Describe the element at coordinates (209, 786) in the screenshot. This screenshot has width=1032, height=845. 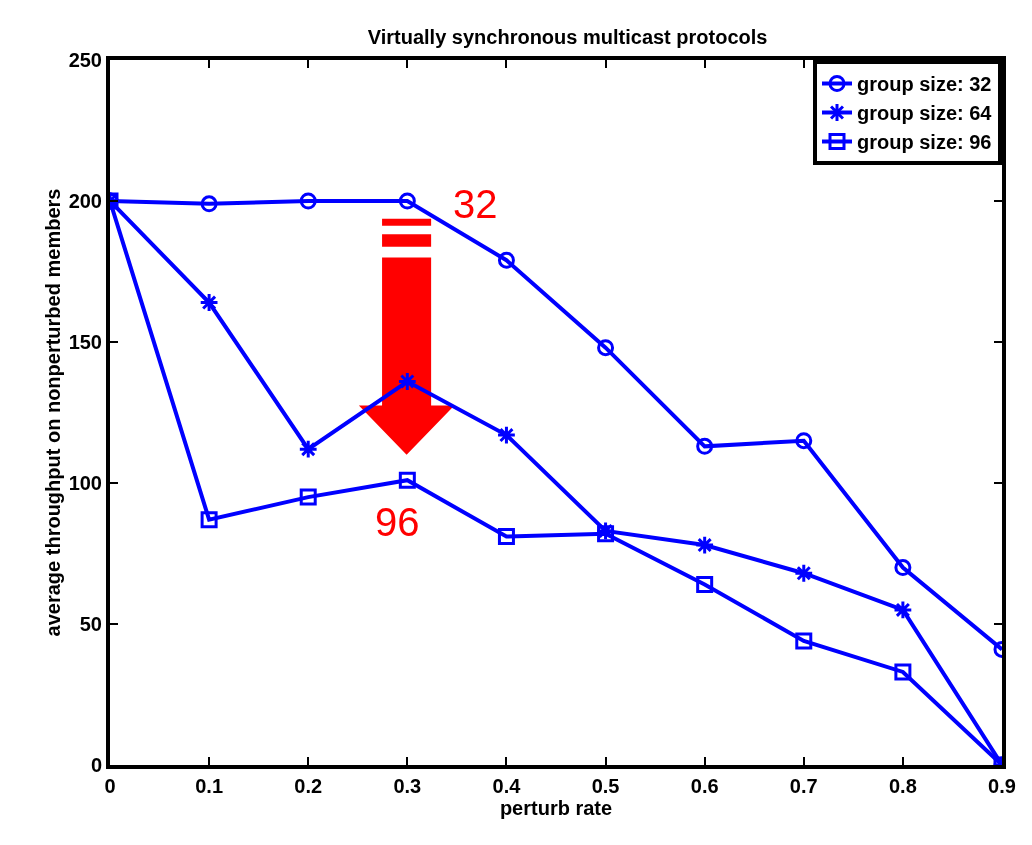
I see `x-tick-label: 0.1` at that location.